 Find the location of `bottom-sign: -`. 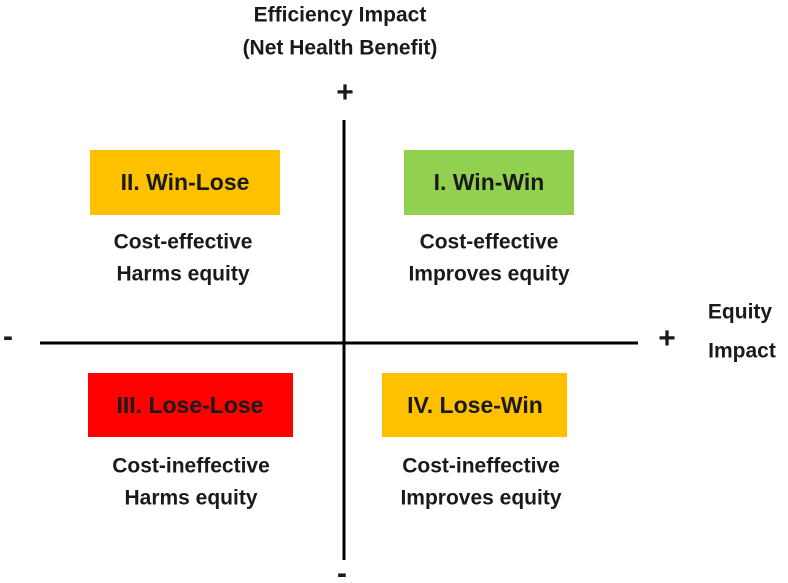

bottom-sign: - is located at coordinates (342, 570).